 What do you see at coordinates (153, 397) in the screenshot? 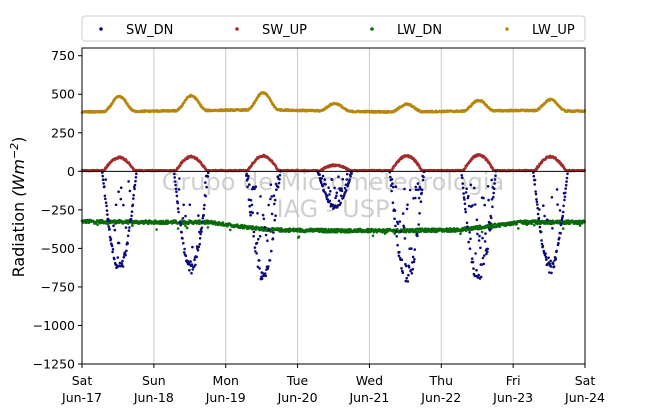
I see `x-tick-date: Jun-18` at bounding box center [153, 397].